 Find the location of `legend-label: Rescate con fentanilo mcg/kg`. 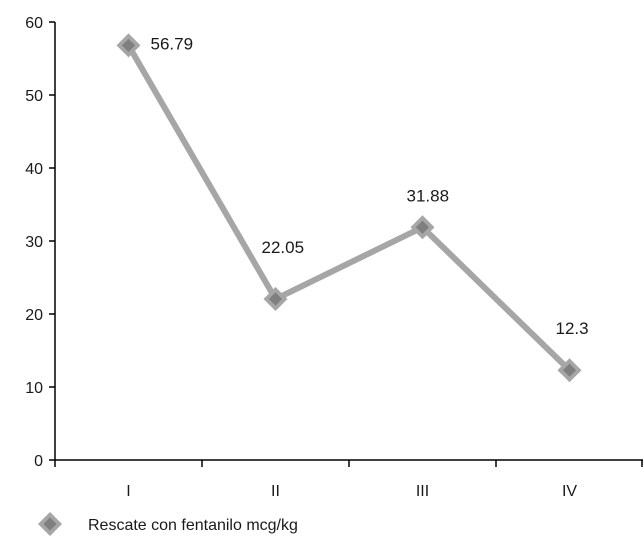

legend-label: Rescate con fentanilo mcg/kg is located at coordinates (193, 525).